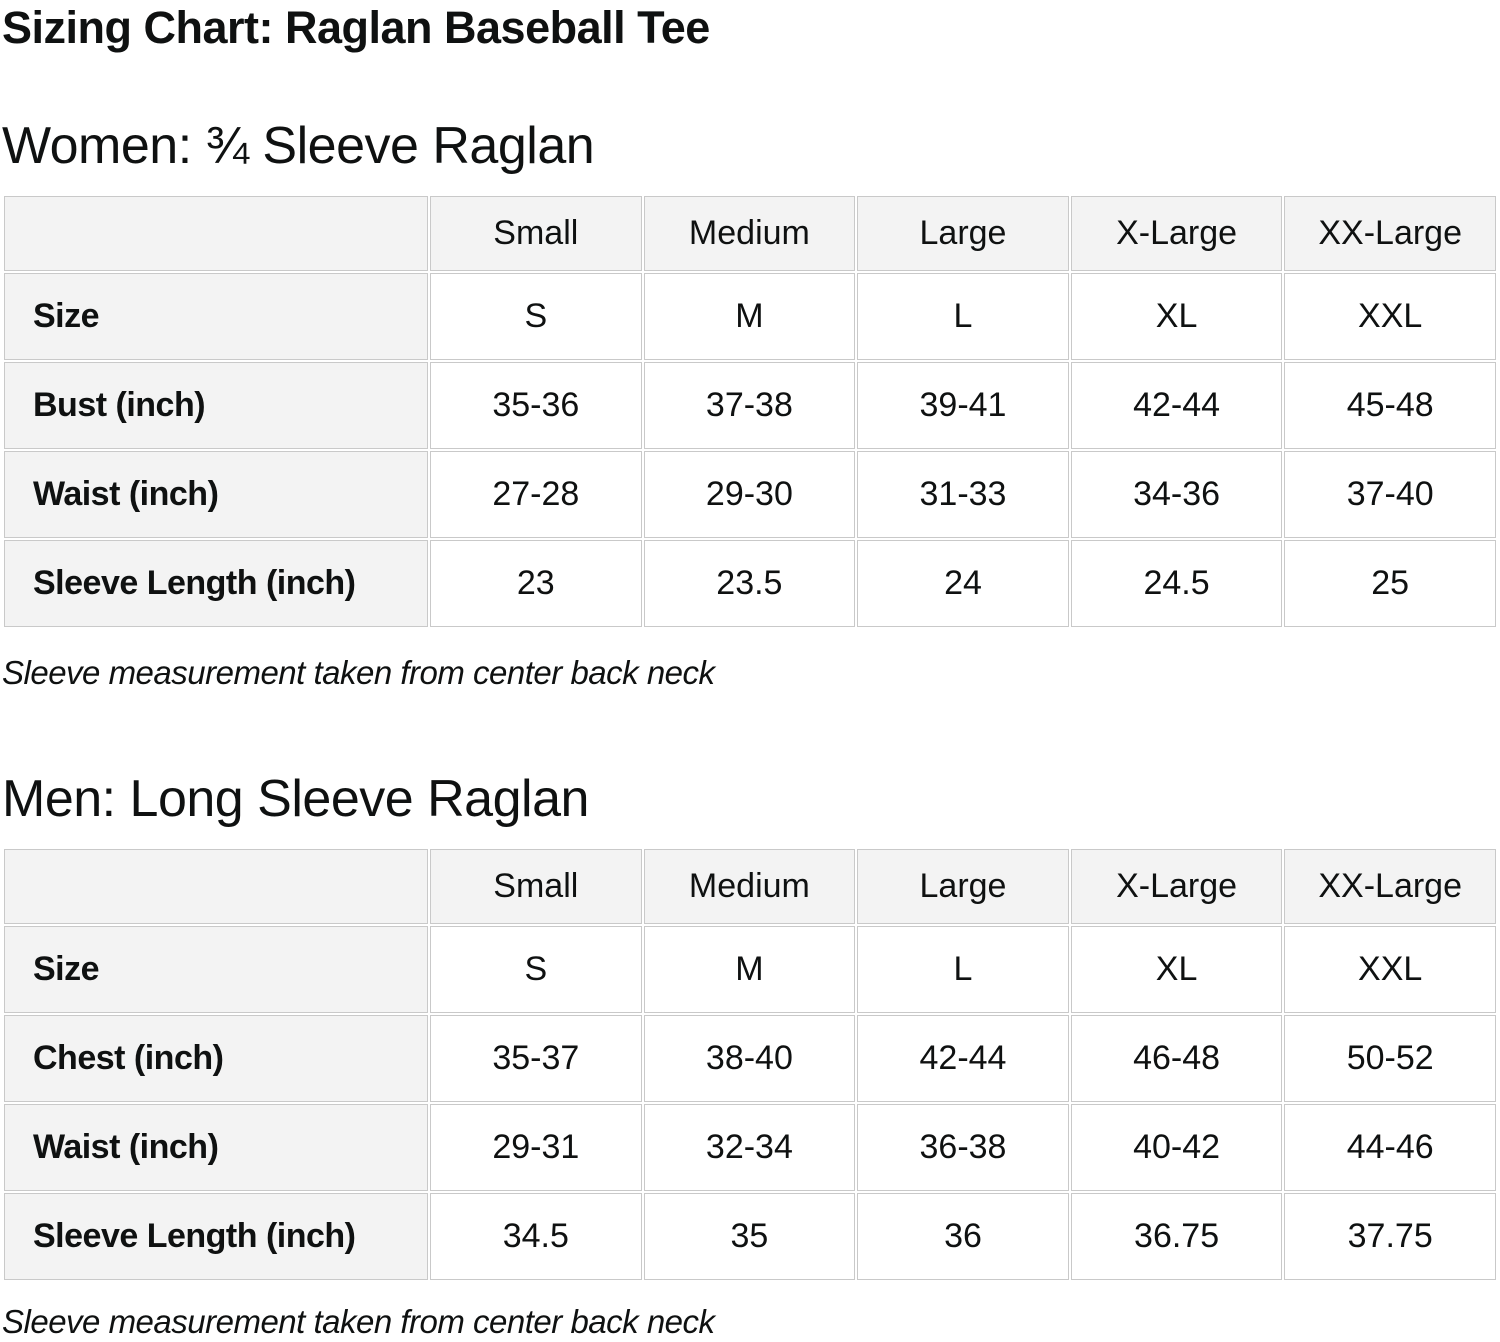 This screenshot has width=1500, height=1342. I want to click on cell-value: 37.75, so click(1390, 1236).